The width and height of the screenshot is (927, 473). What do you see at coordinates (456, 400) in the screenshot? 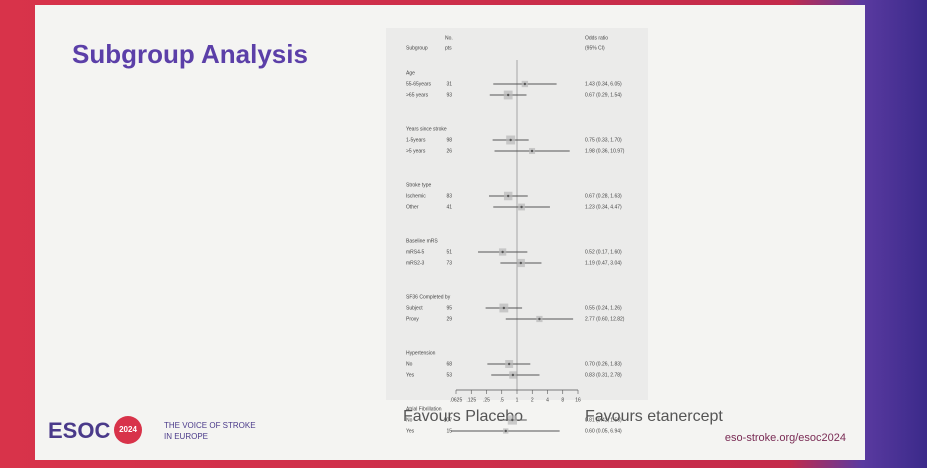
I see `x-tick-label: .0625` at bounding box center [456, 400].